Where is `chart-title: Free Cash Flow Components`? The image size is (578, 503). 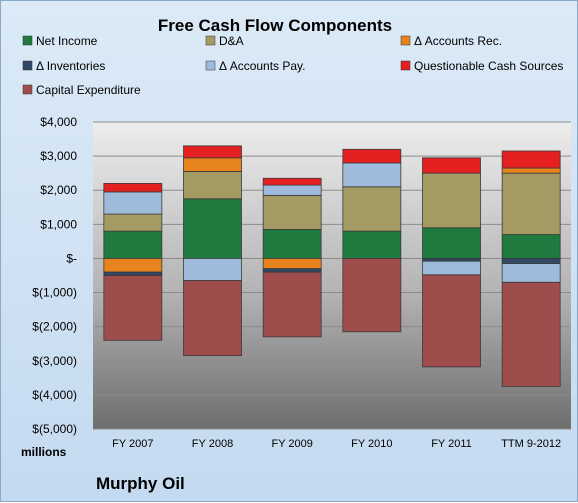 chart-title: Free Cash Flow Components is located at coordinates (275, 25).